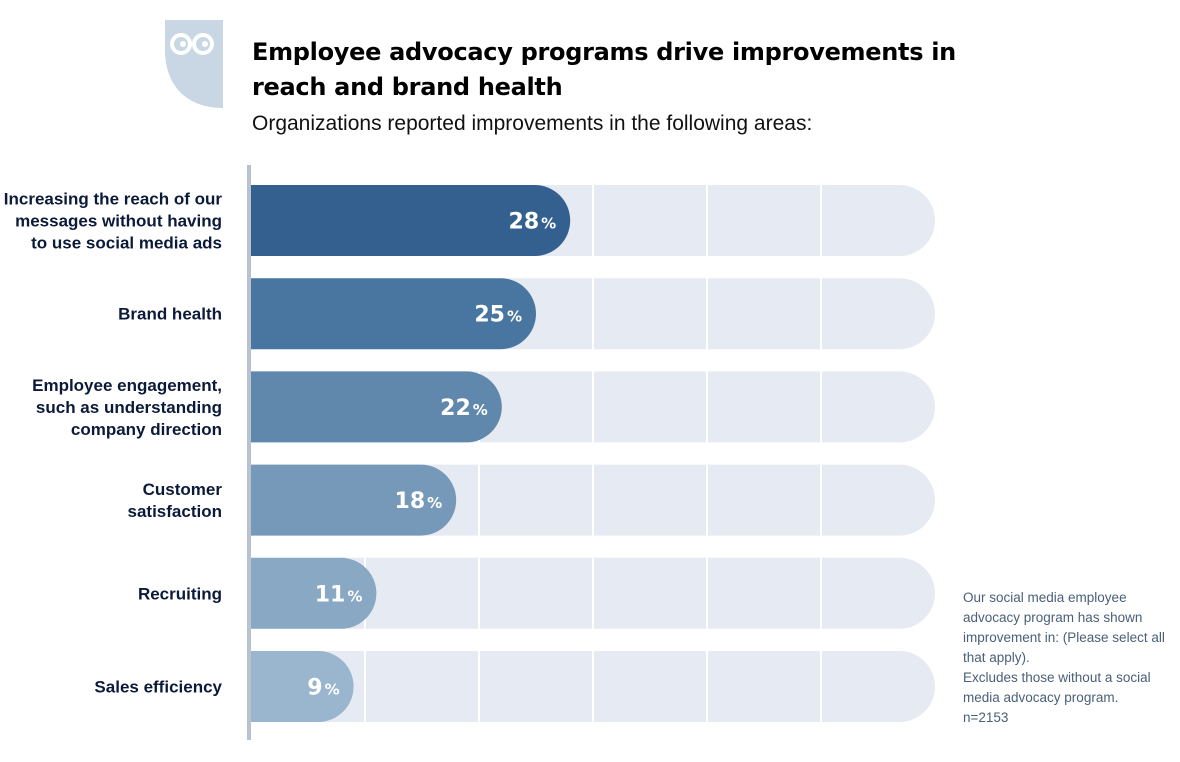  What do you see at coordinates (498, 315) in the screenshot?
I see `bar-value-label: 25%` at bounding box center [498, 315].